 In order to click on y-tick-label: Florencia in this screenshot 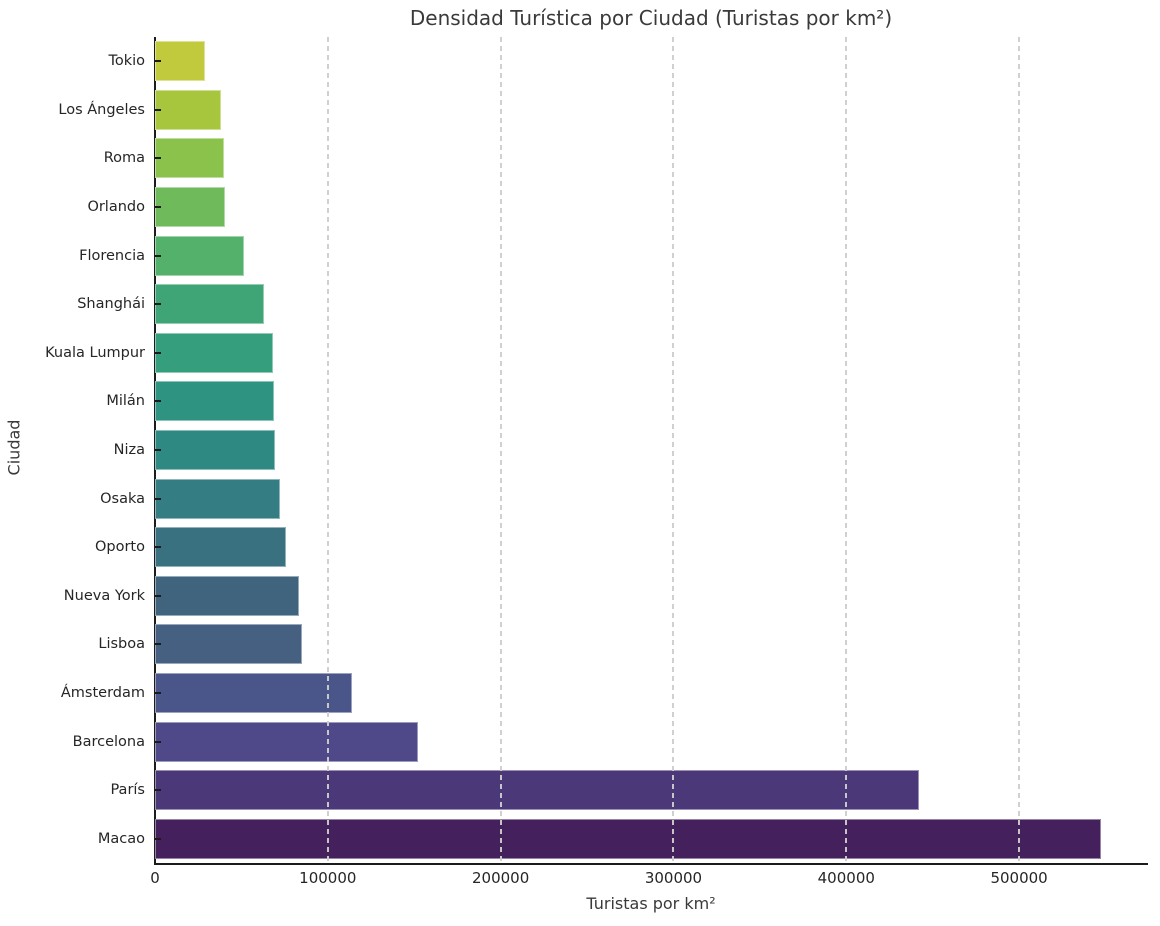, I will do `click(112, 255)`.